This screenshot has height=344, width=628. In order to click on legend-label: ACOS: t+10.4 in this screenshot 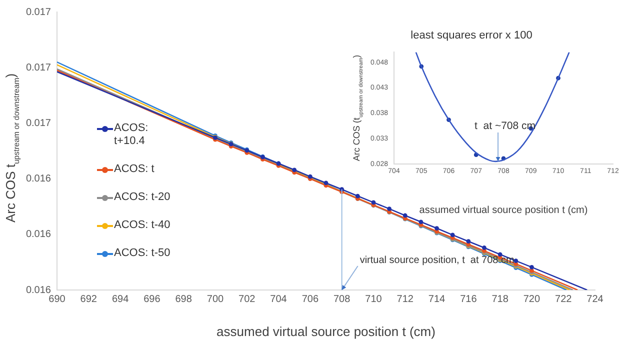, I will do `click(132, 135)`.